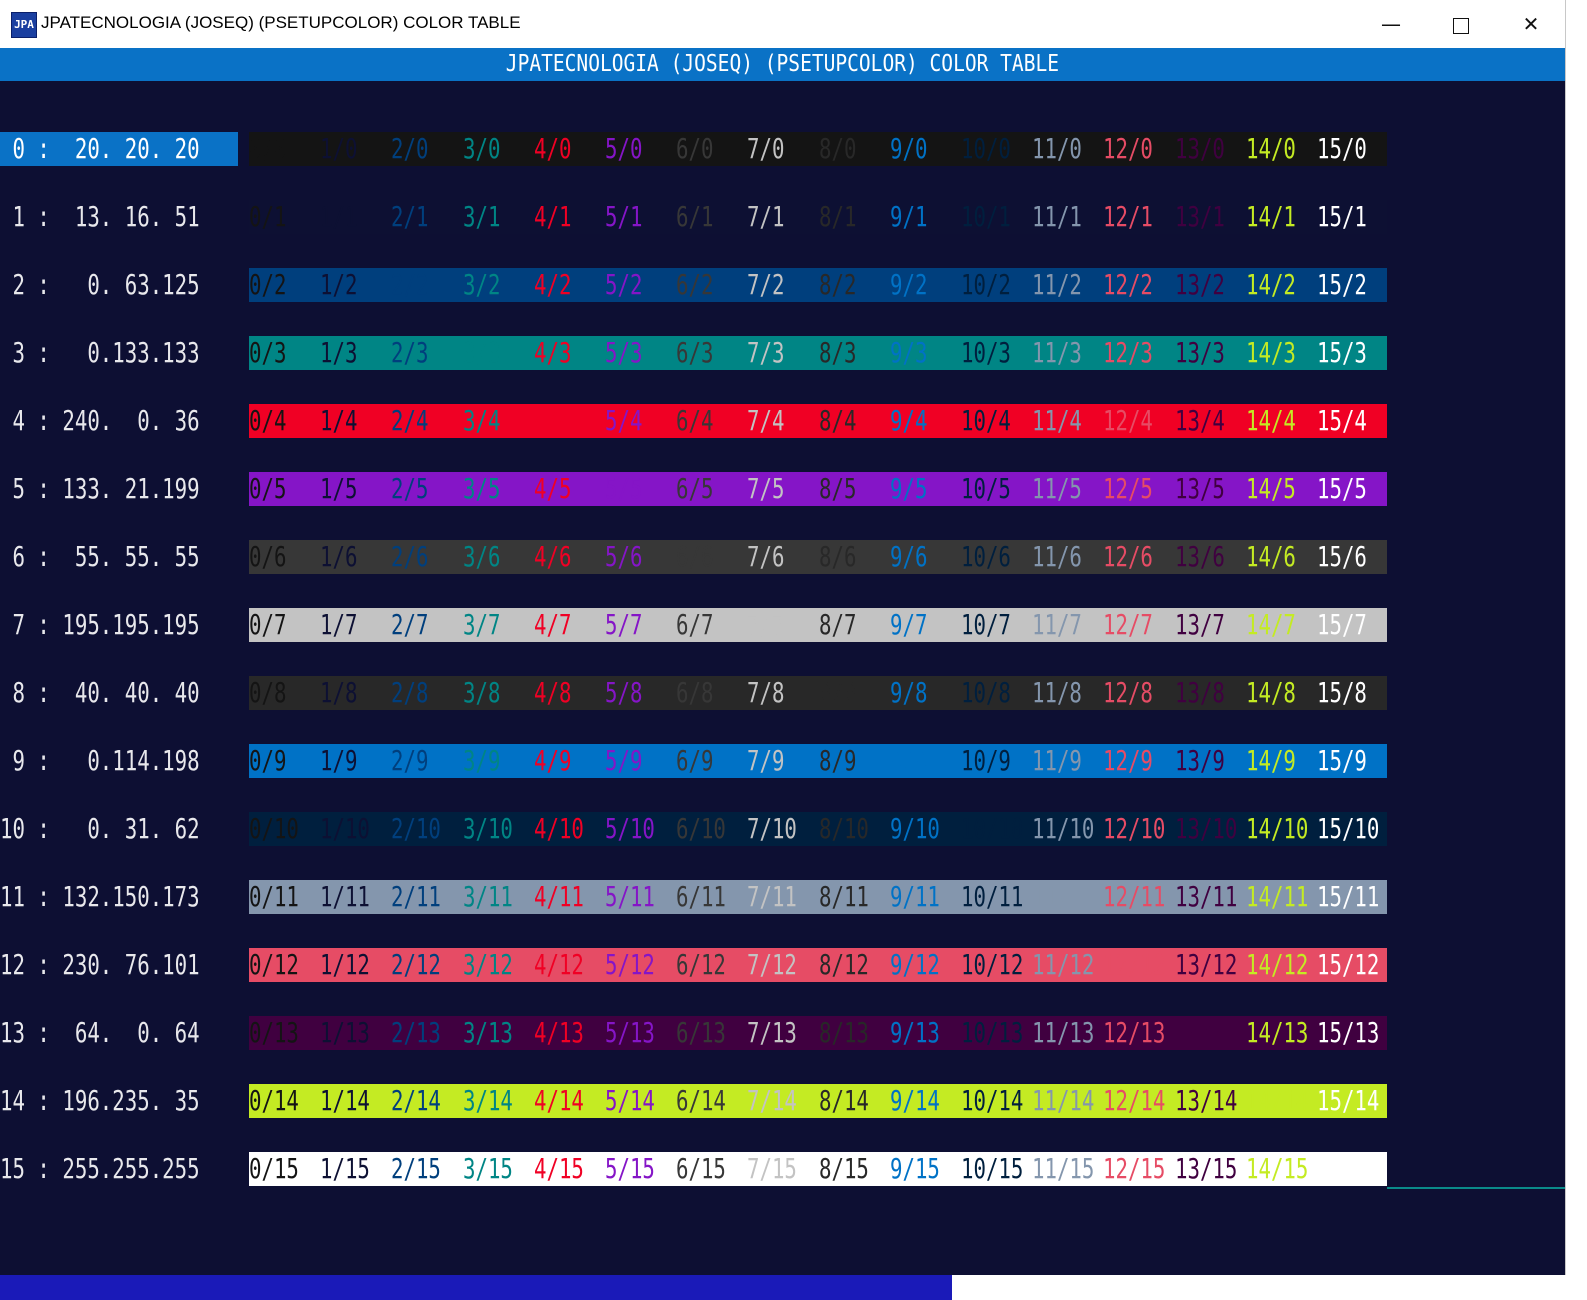 This screenshot has width=1587, height=1300. What do you see at coordinates (772, 625) in the screenshot?
I see `color-cell: 7/7` at bounding box center [772, 625].